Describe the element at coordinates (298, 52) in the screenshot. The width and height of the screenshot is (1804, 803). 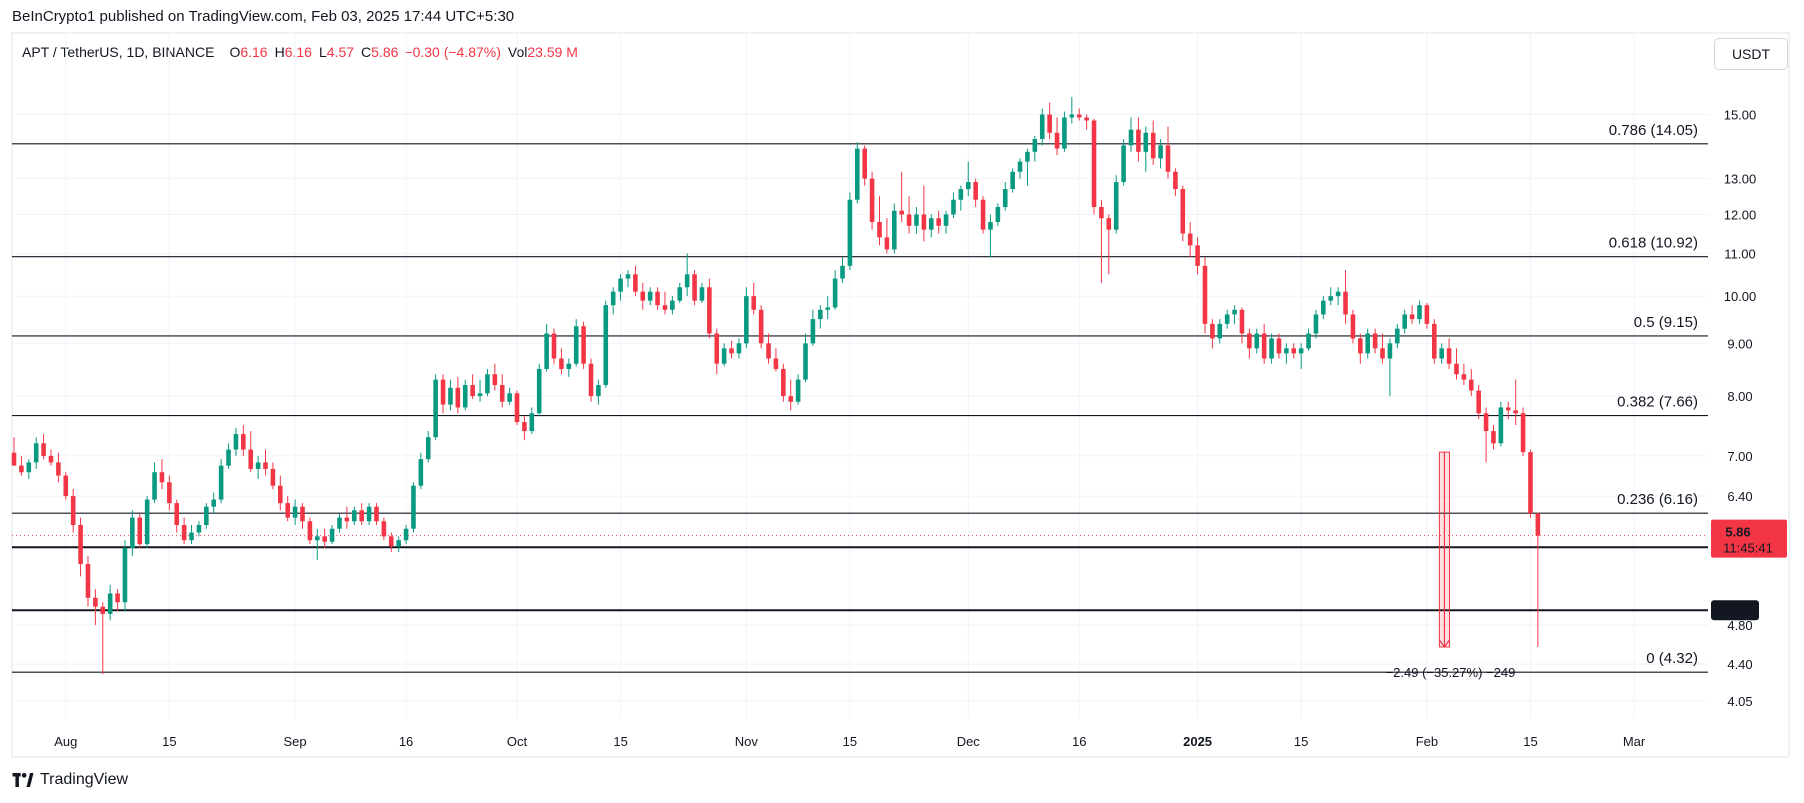
I see `high-value: 6.16` at that location.